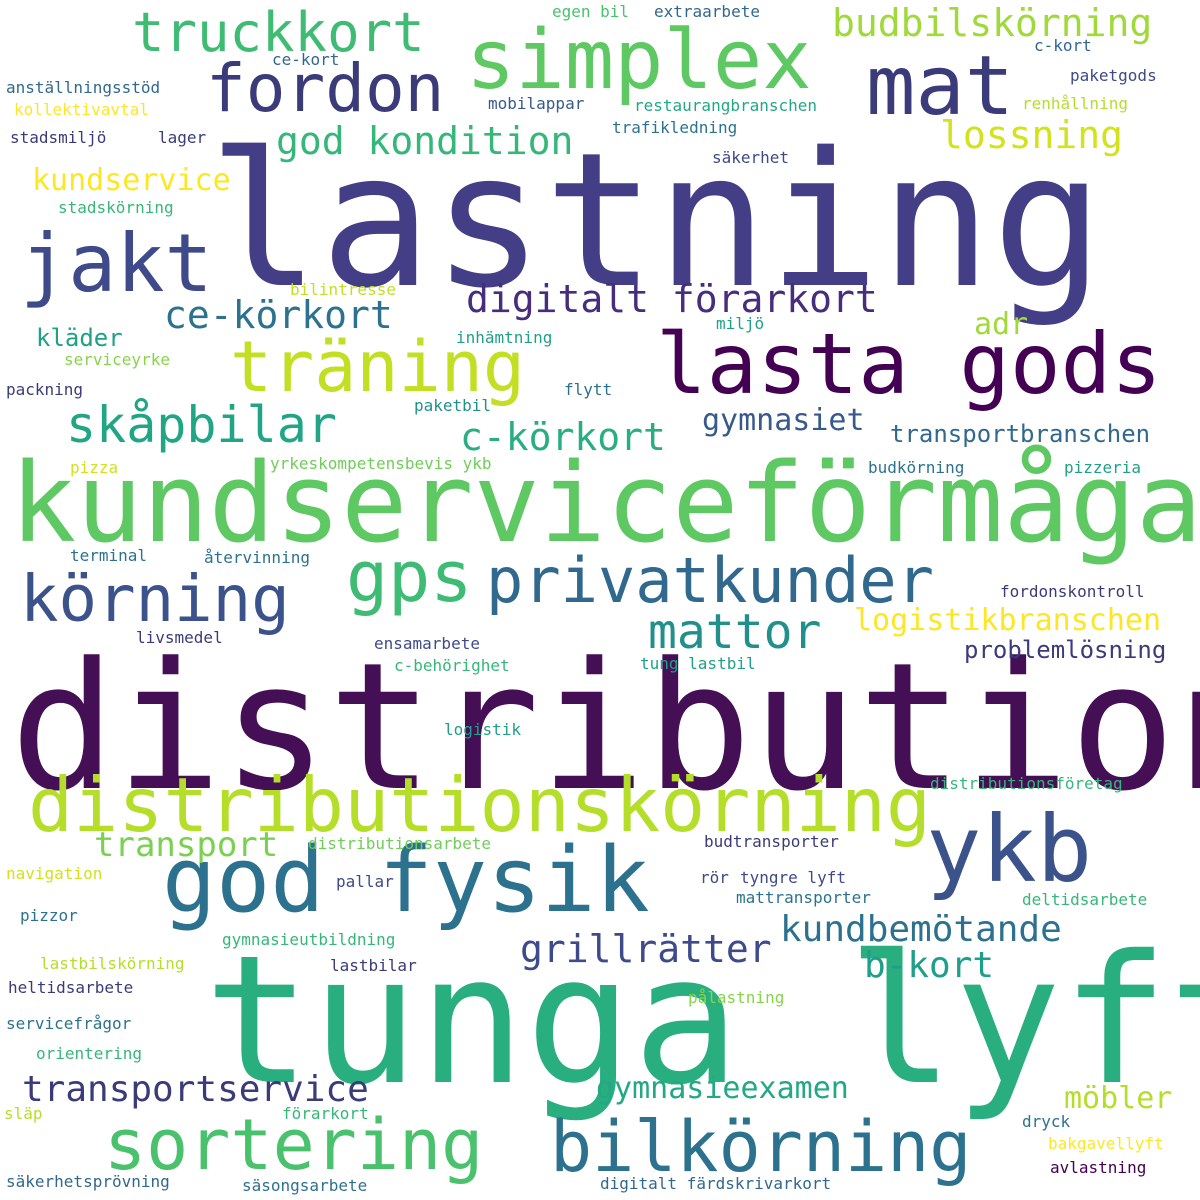  I want to click on word-orientering: orientering, so click(89, 1053).